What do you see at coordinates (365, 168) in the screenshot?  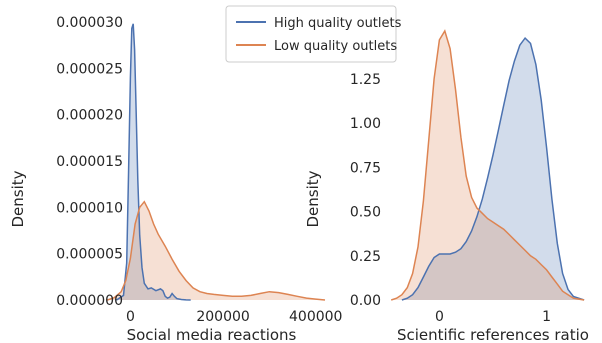 I see `y-tick-label: 0.75` at bounding box center [365, 168].